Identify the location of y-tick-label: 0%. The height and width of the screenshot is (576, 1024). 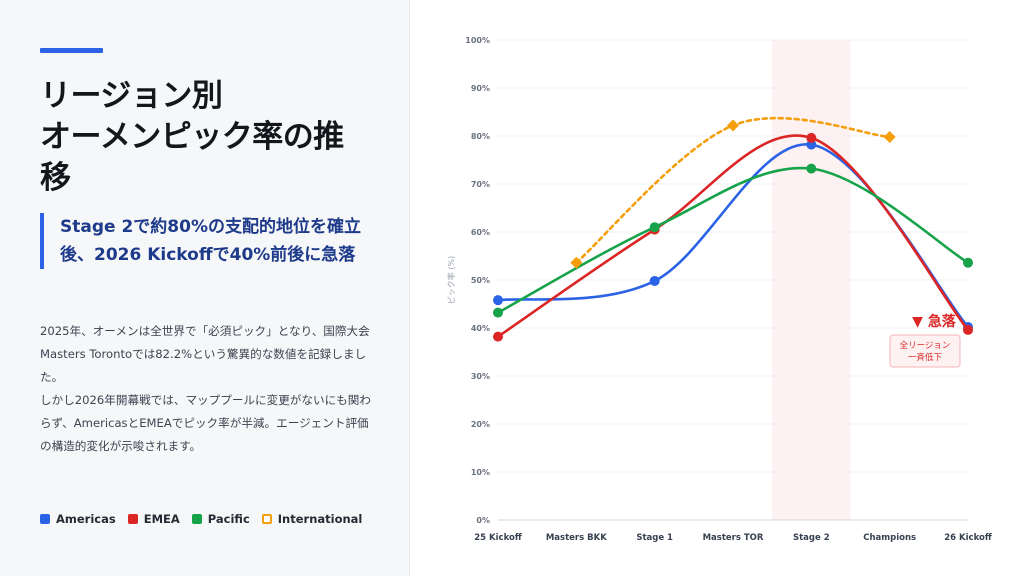
(483, 520).